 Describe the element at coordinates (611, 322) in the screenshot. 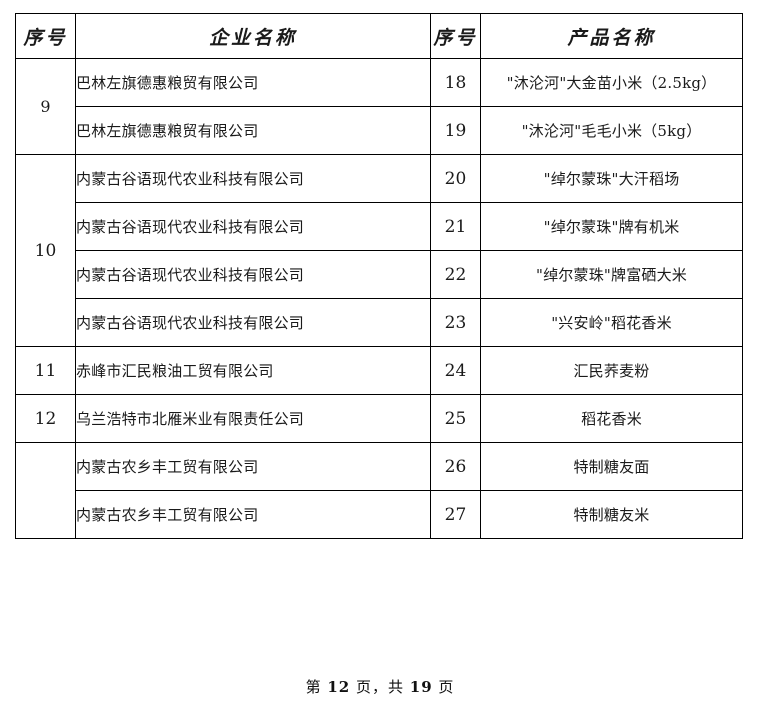

I see `cell-product-name: "兴安岭"稻花香米` at that location.